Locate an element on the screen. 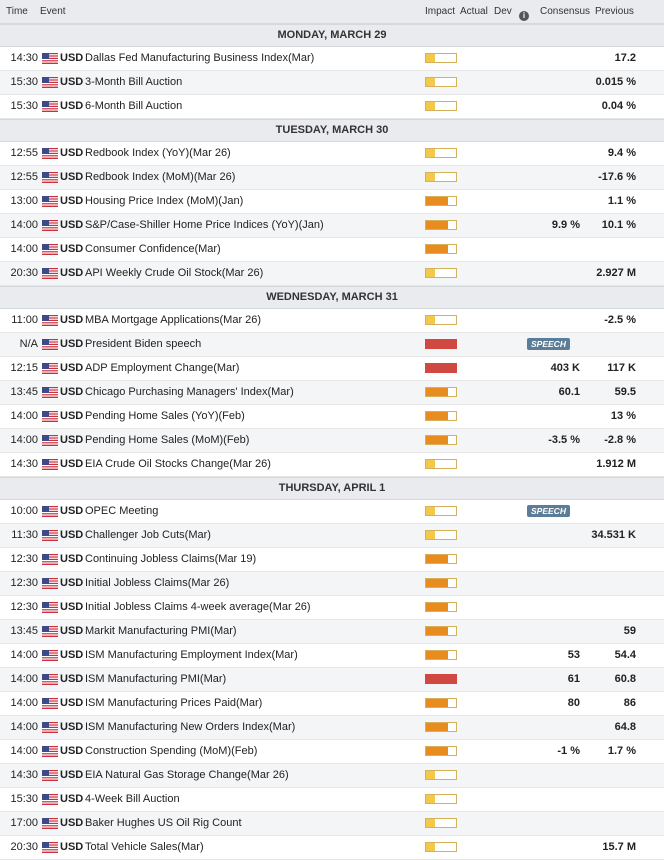  previous-value: 117 K is located at coordinates (621, 368).